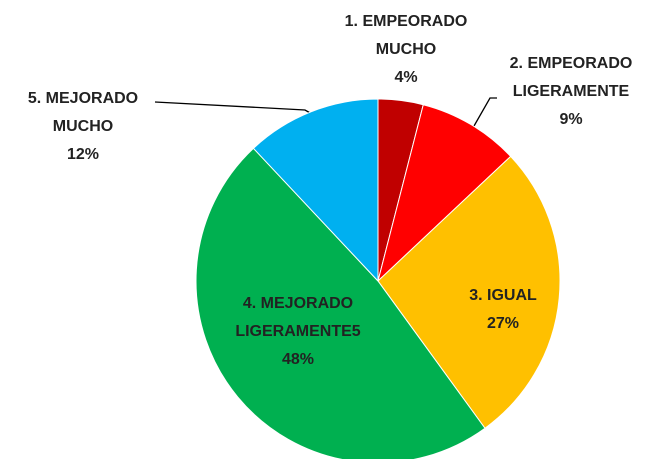 The width and height of the screenshot is (657, 459). I want to click on slice-label: 2. EMPEORADO LIGERAMENTE 9%, so click(571, 92).